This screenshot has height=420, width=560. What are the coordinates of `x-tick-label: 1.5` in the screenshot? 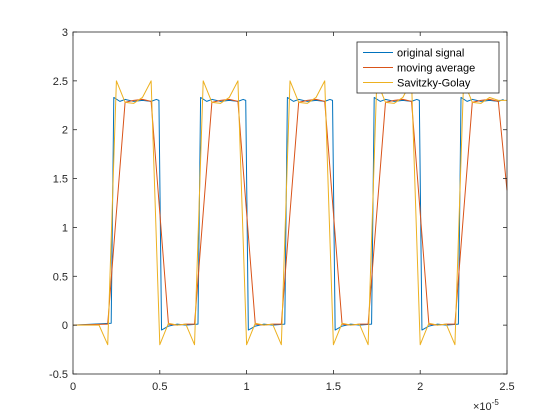 It's located at (333, 387).